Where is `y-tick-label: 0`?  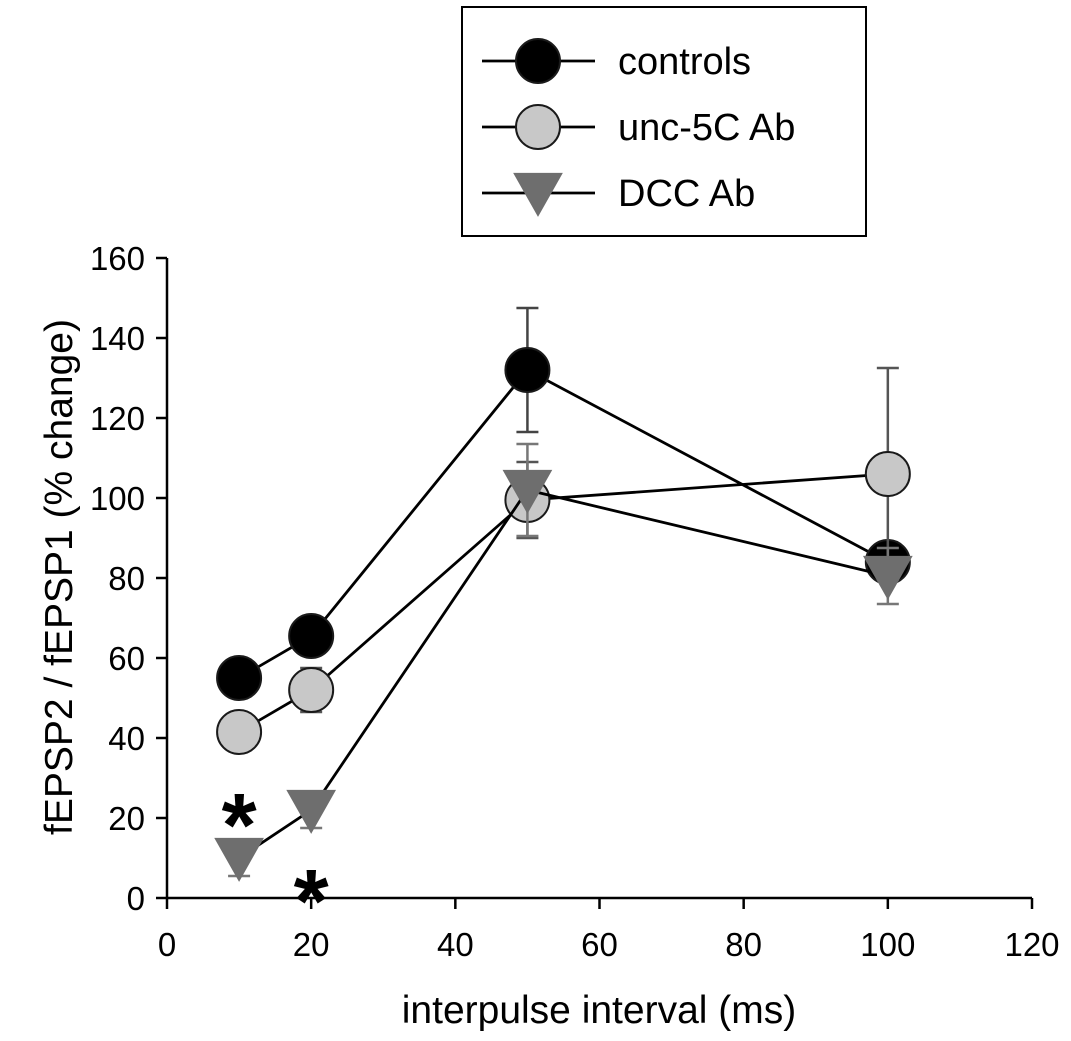
y-tick-label: 0 is located at coordinates (136, 898).